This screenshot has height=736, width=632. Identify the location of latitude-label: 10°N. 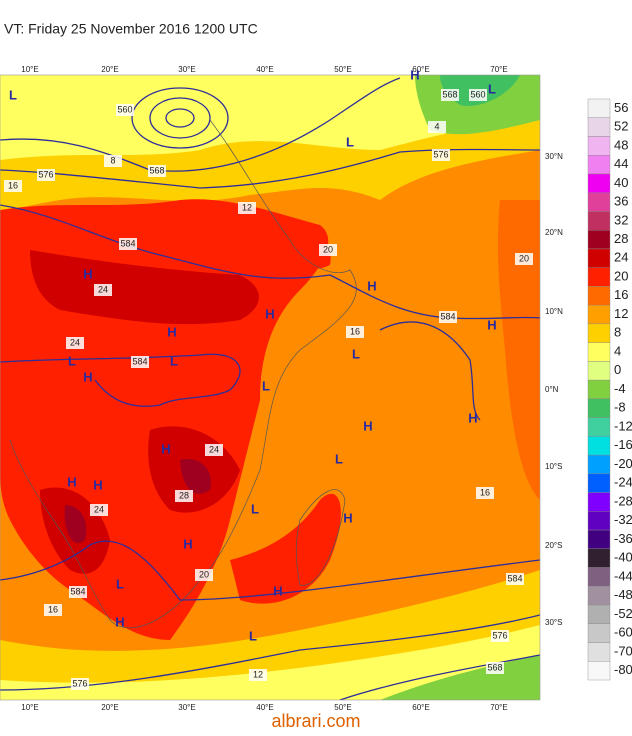
(554, 311).